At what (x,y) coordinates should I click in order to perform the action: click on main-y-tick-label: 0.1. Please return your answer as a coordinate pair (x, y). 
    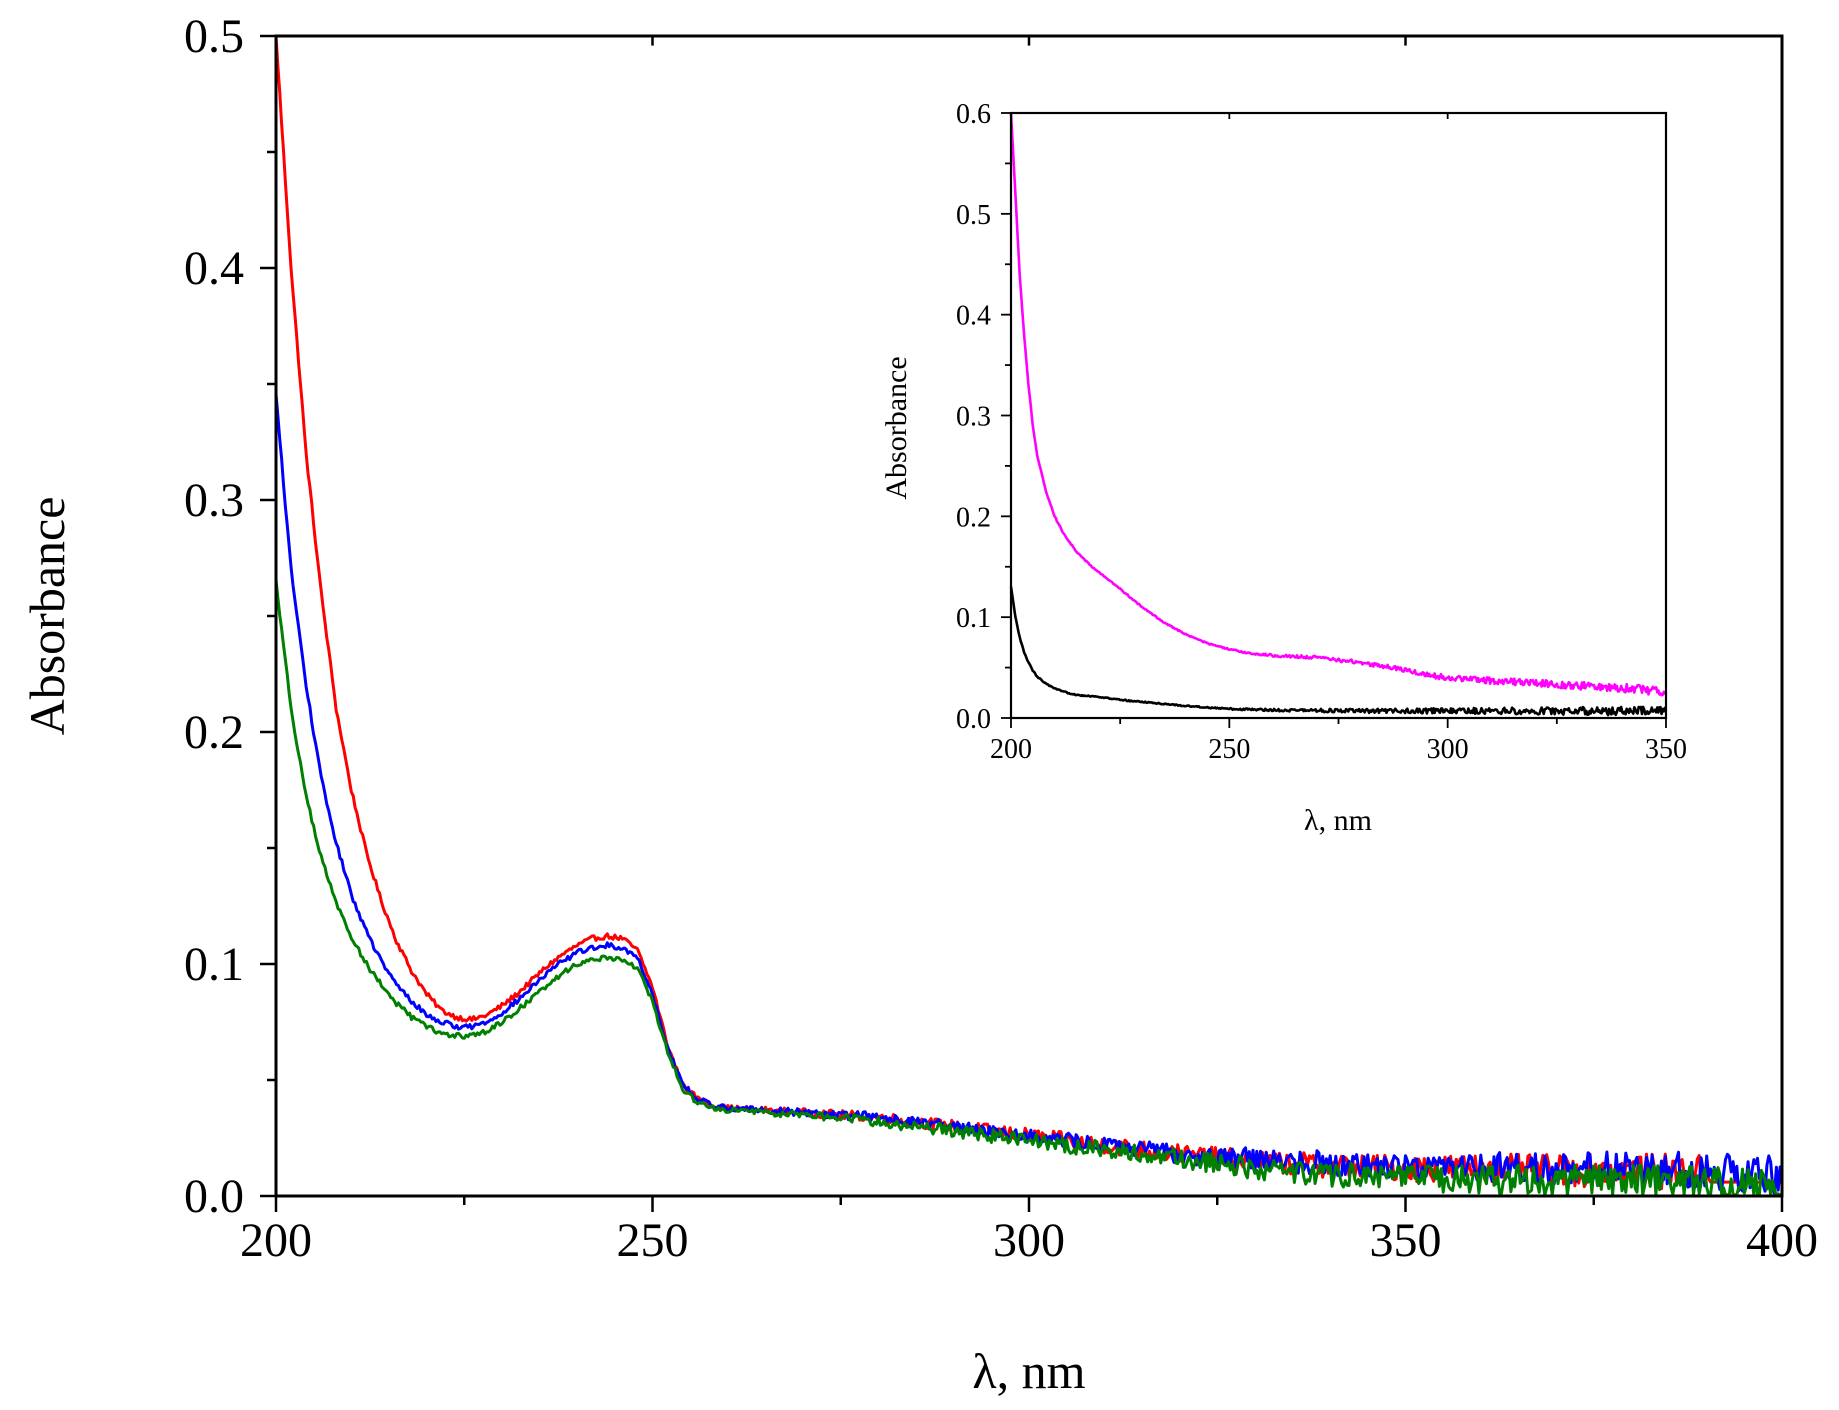
    Looking at the image, I should click on (214, 964).